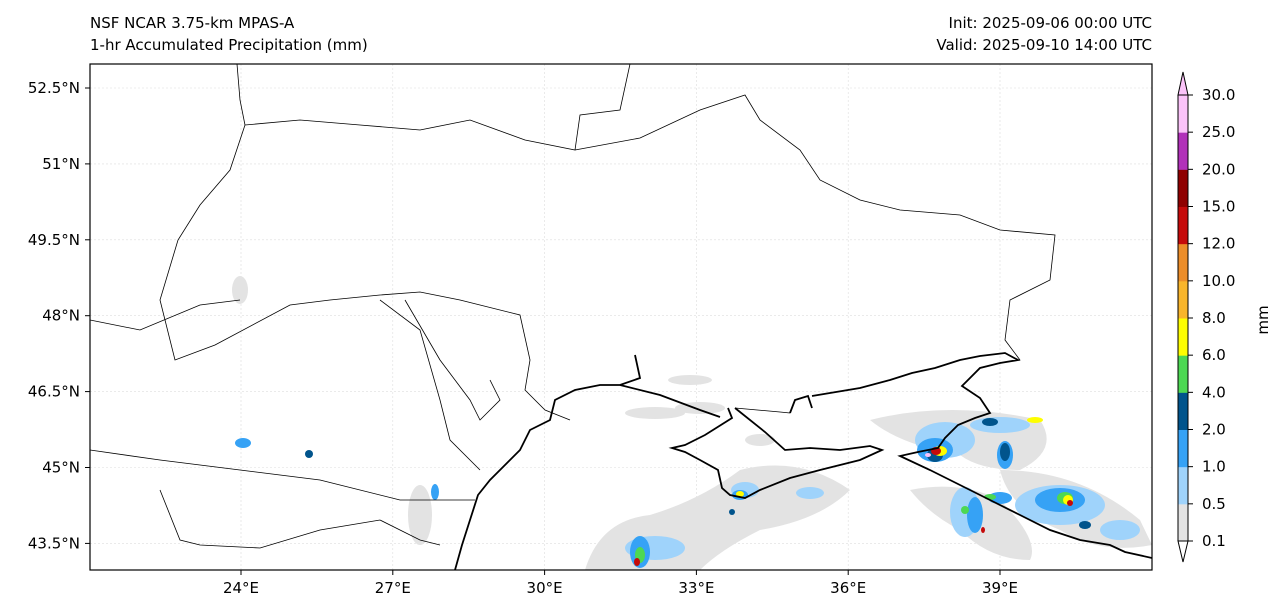 The width and height of the screenshot is (1286, 614). Describe the element at coordinates (545, 588) in the screenshot. I see `lon-tick-label: 30°E` at that location.